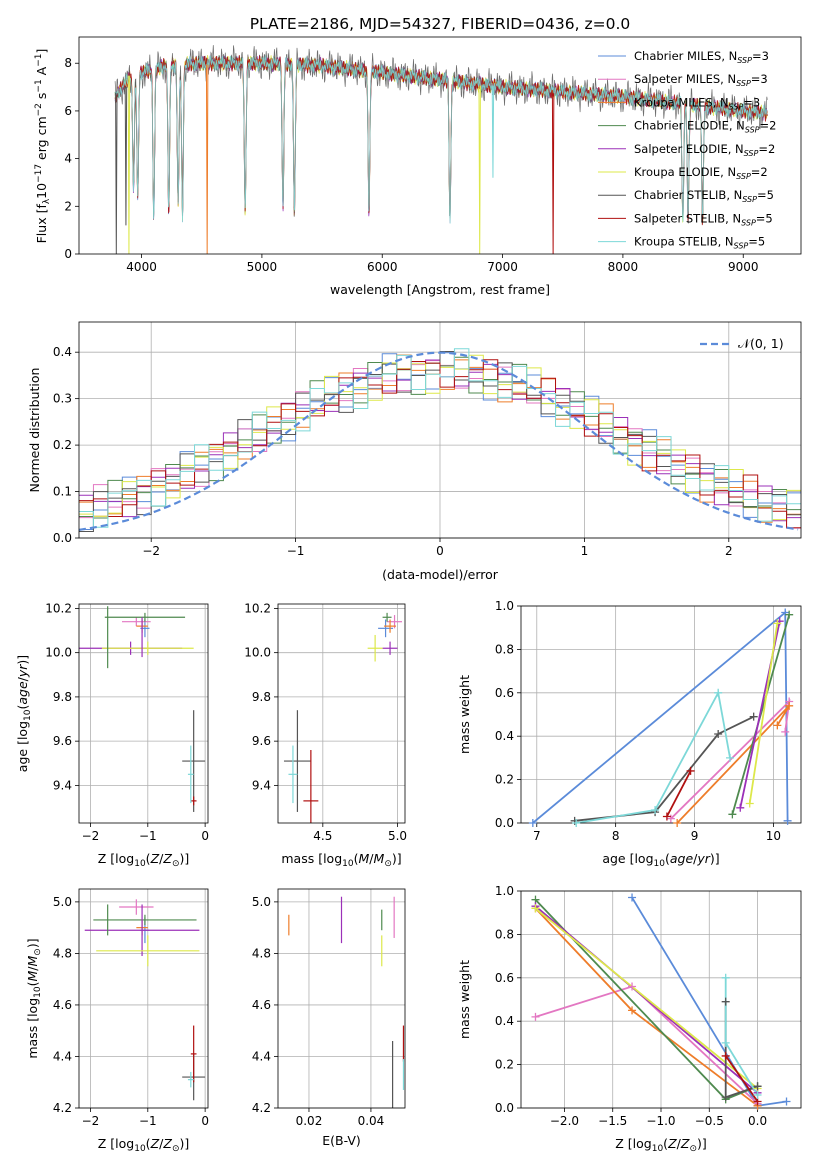  I want to click on label-part: Z [log, so click(116, 858).